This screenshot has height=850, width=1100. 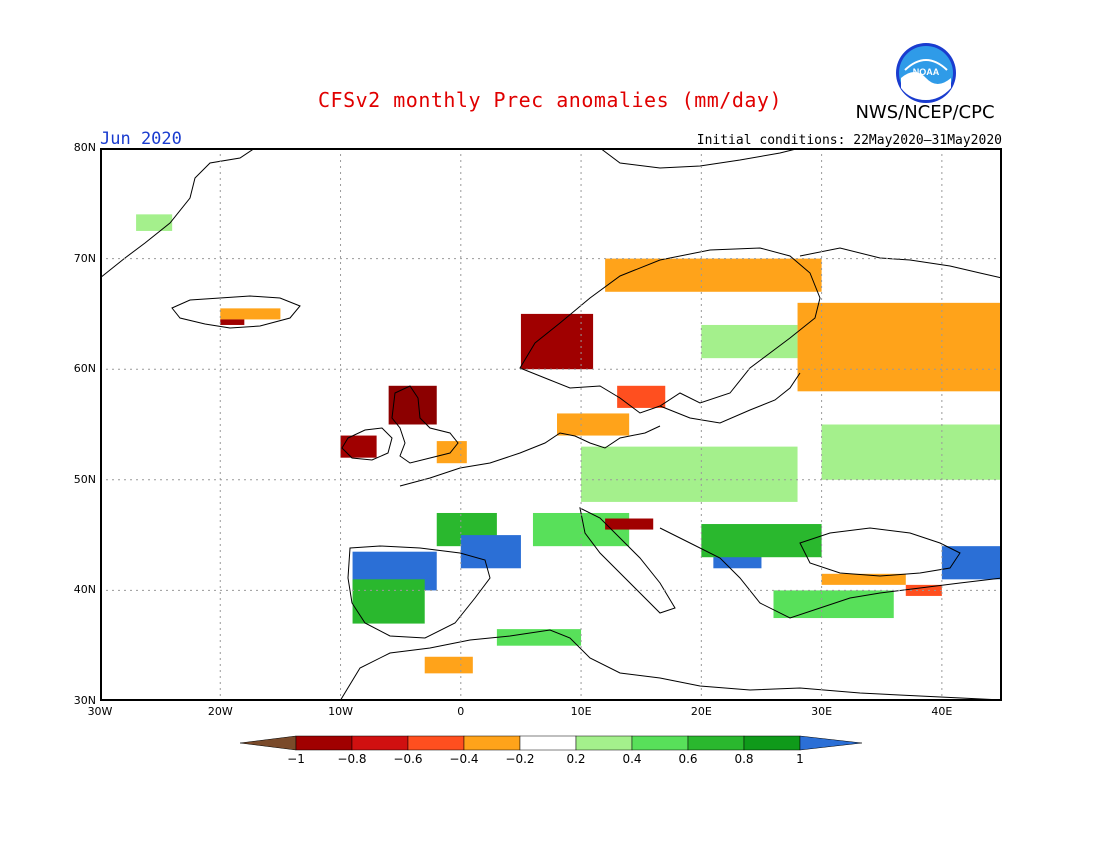 I want to click on lon-tick-label: 30W, so click(x=100, y=711).